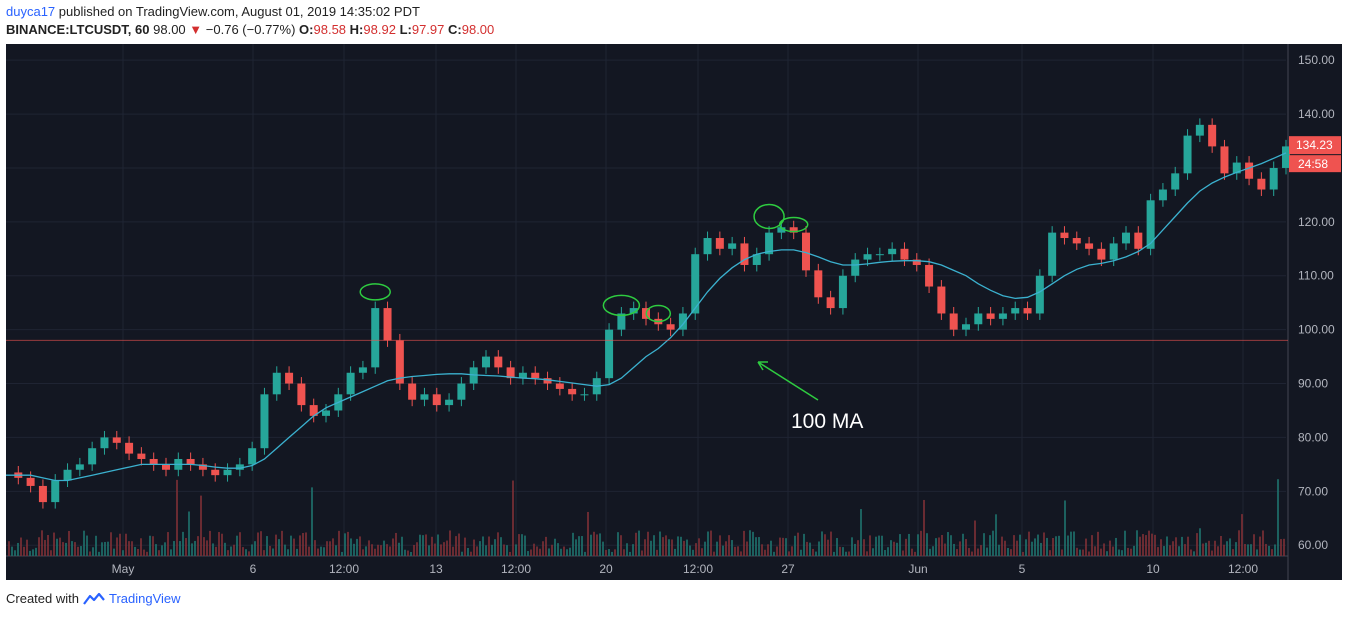 The image size is (1348, 617). Describe the element at coordinates (827, 421) in the screenshot. I see `ma-annotation: 100 MA` at that location.